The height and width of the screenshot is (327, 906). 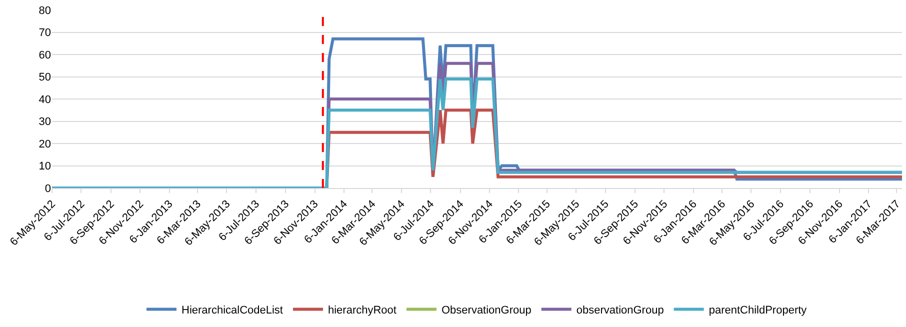 What do you see at coordinates (47, 188) in the screenshot?
I see `y-tick-label: 0` at bounding box center [47, 188].